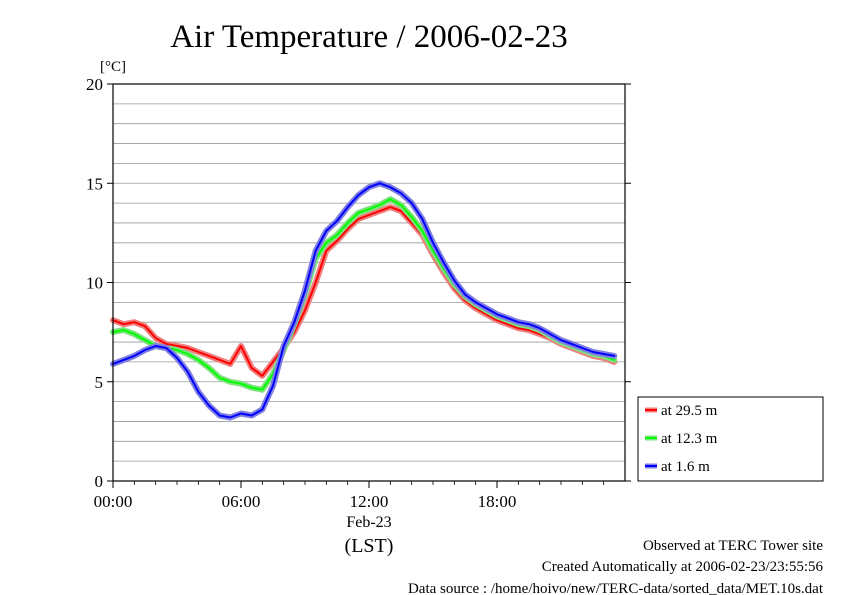  Describe the element at coordinates (369, 501) in the screenshot. I see `x-tick-label: 12:00` at that location.